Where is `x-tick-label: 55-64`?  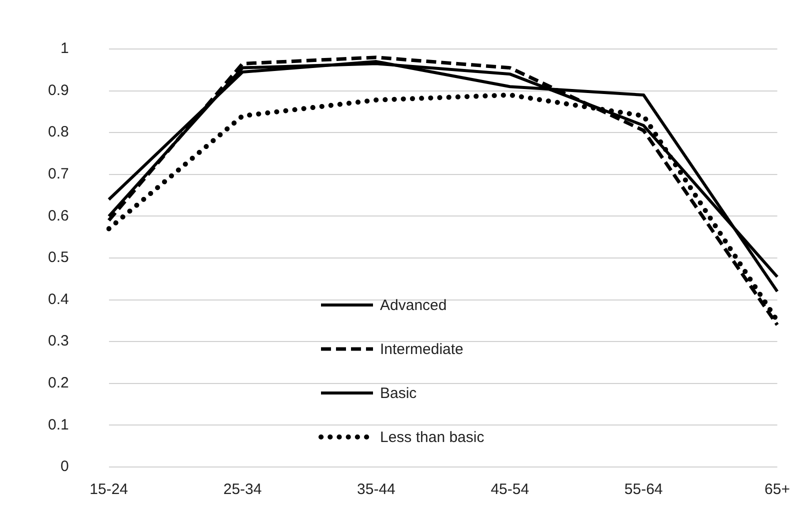 x-tick-label: 55-64 is located at coordinates (643, 489).